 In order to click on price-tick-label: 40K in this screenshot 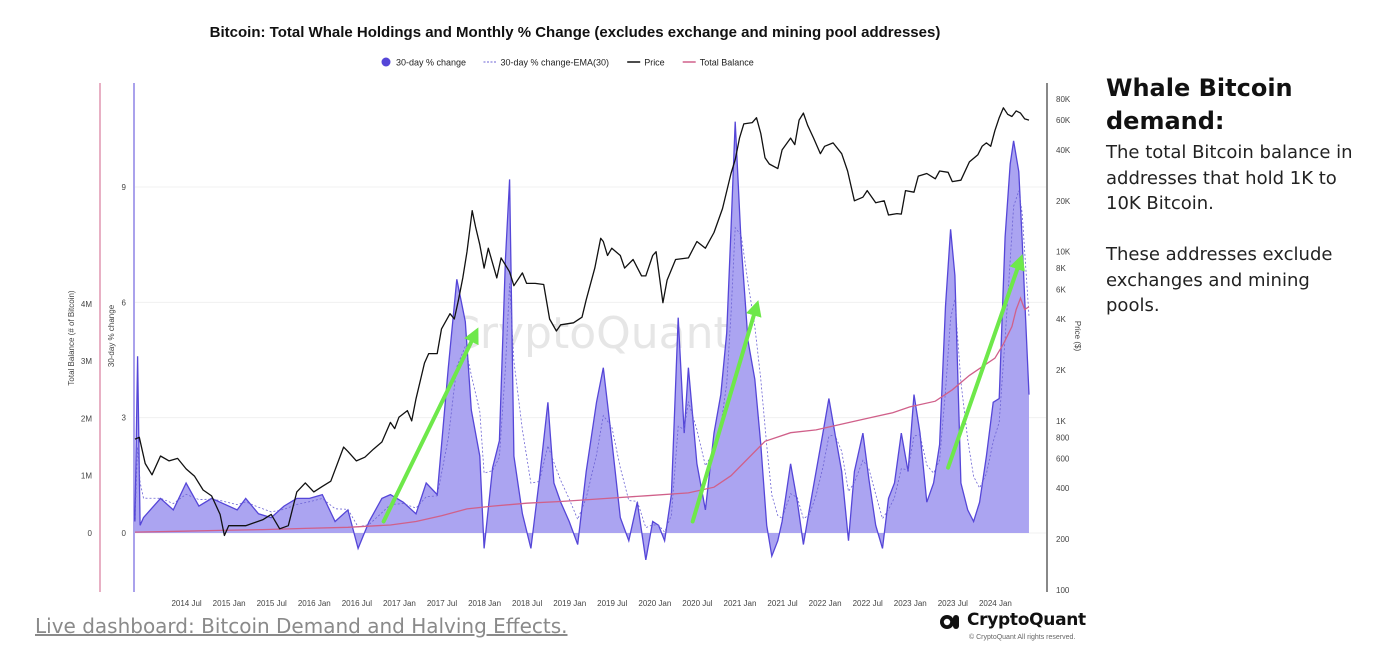, I will do `click(1063, 150)`.